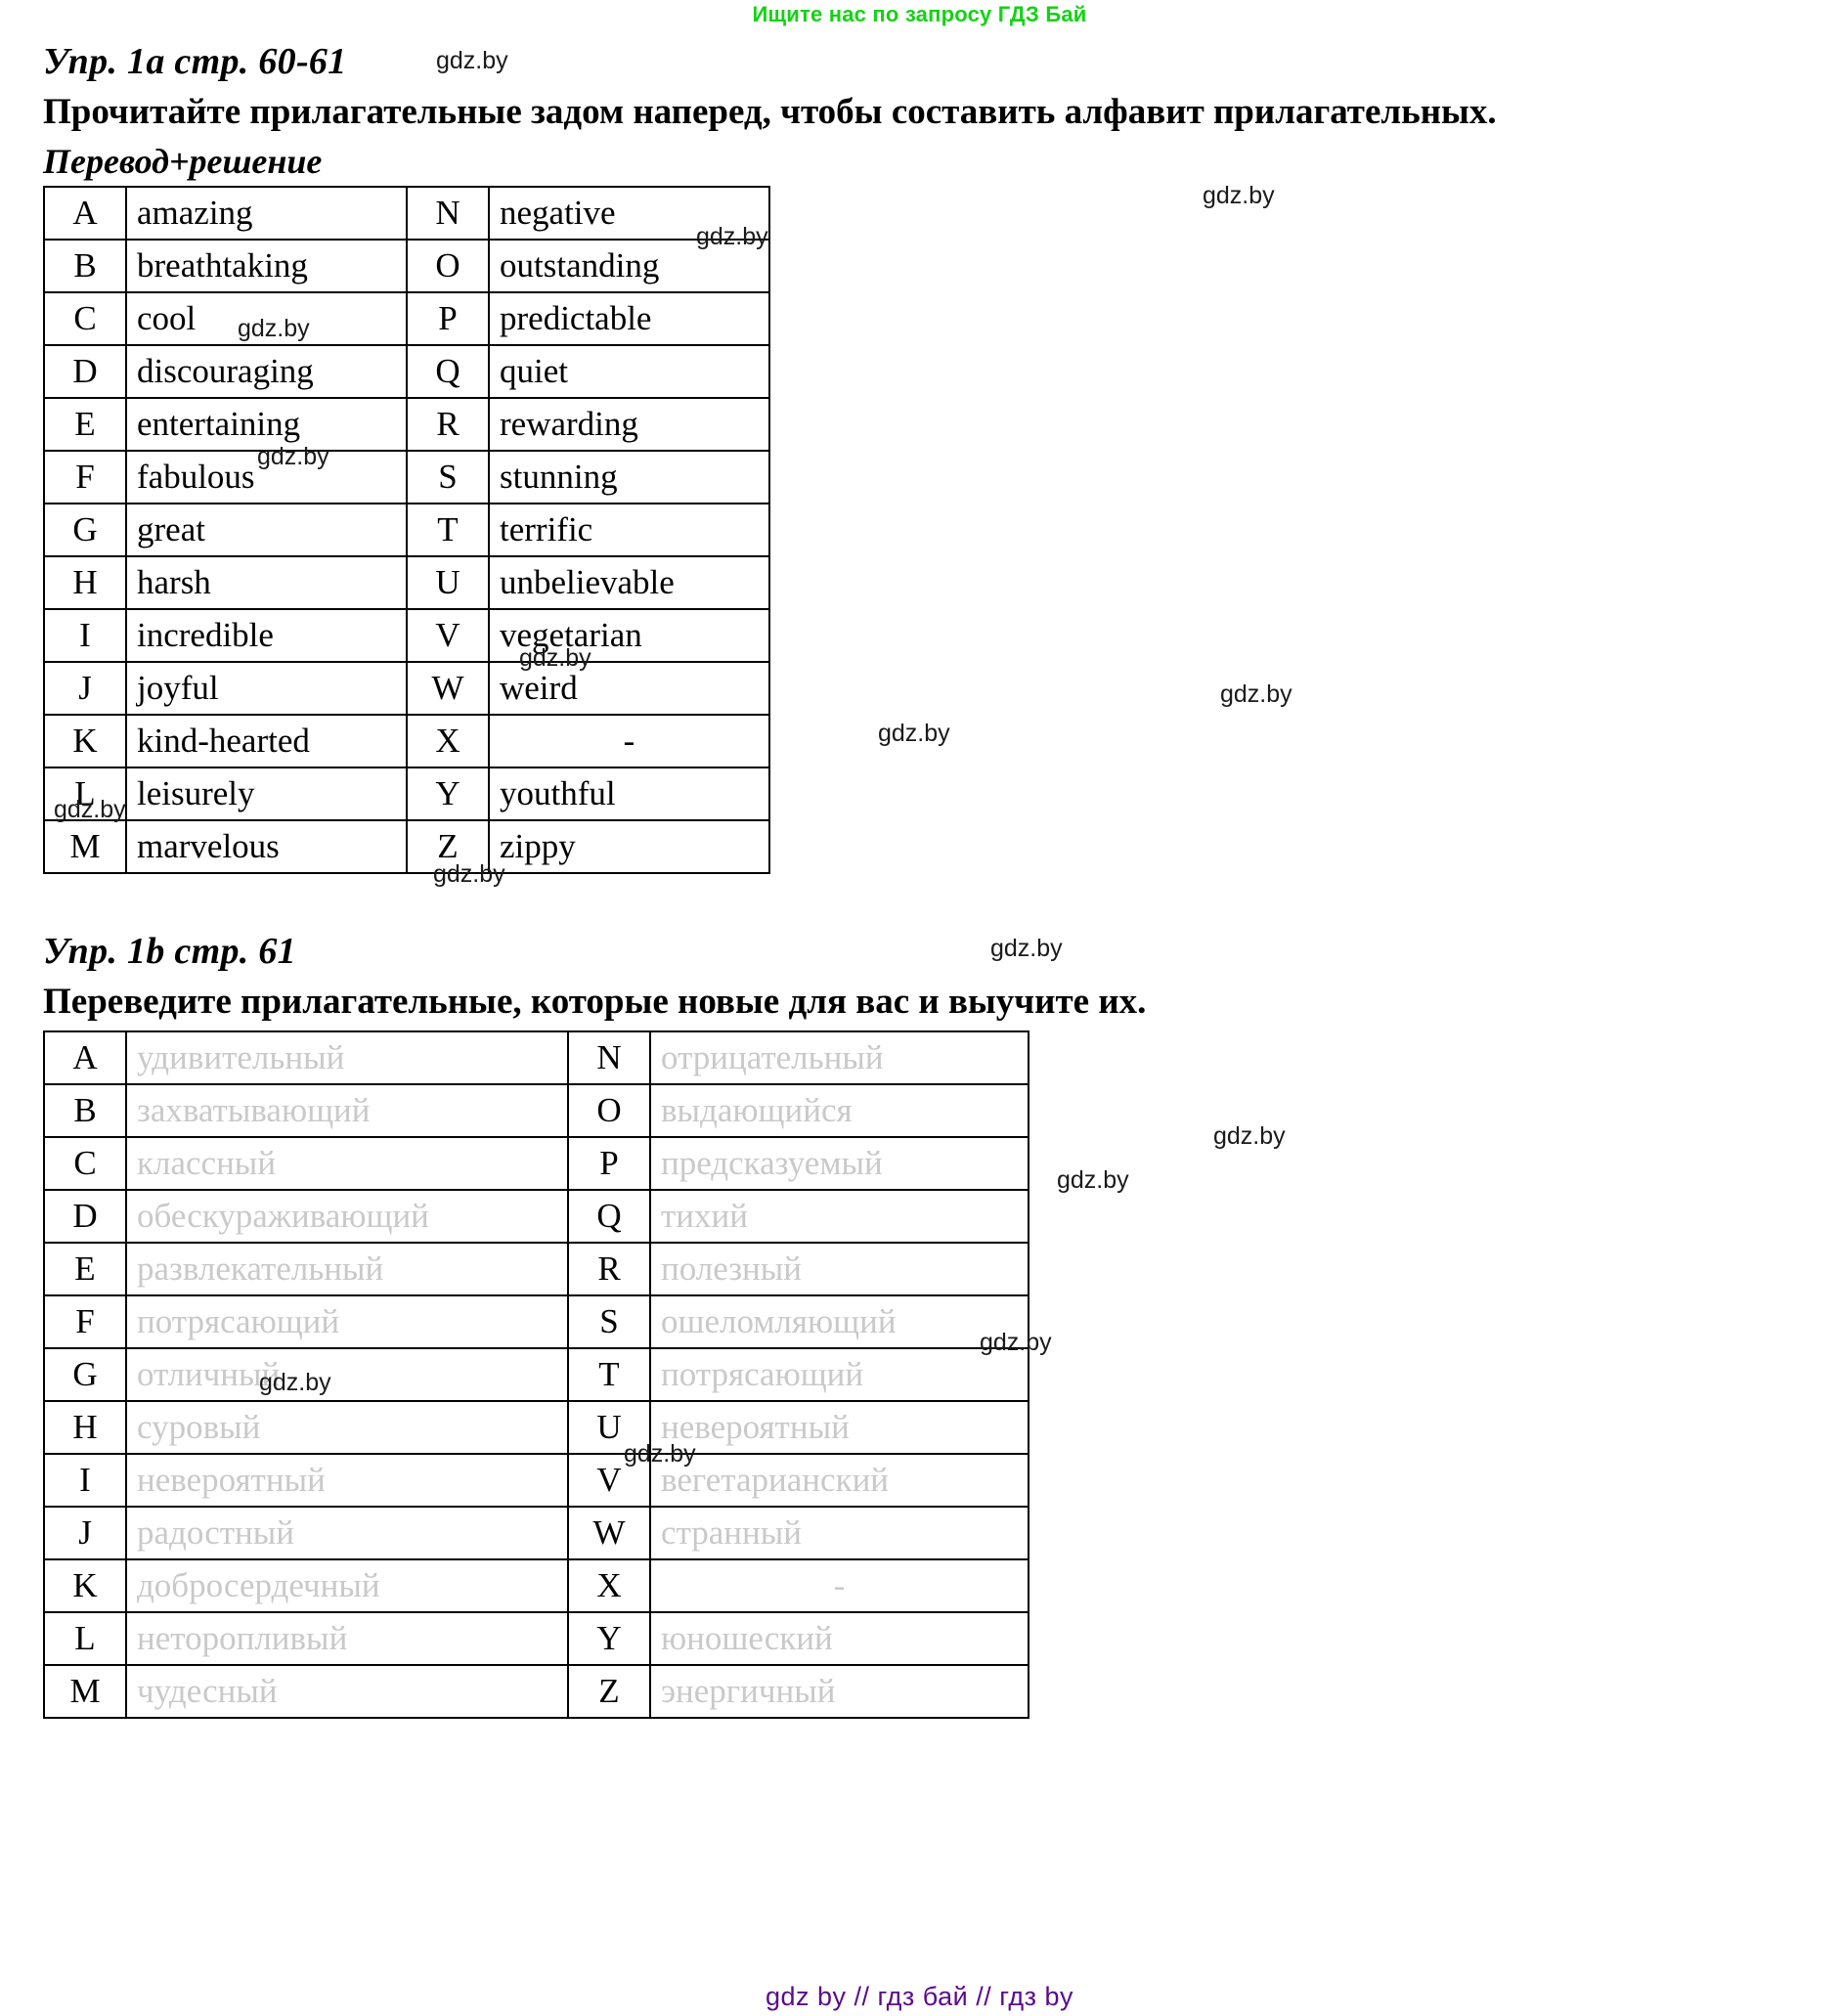 Image resolution: width=1839 pixels, height=2016 pixels. Describe the element at coordinates (266, 583) in the screenshot. I see `row-word-left: harsh` at that location.